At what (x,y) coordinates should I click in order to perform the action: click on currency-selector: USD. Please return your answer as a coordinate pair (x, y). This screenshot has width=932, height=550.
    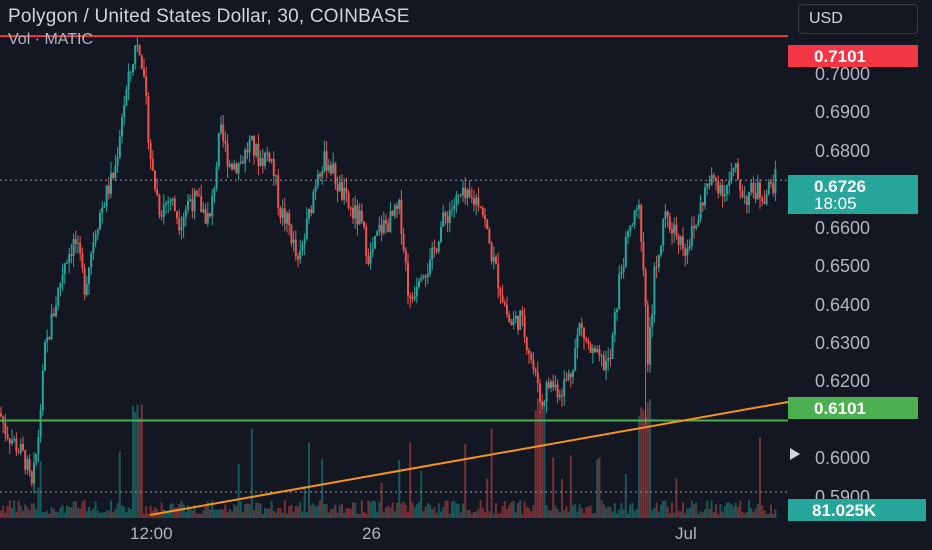
    Looking at the image, I should click on (858, 19).